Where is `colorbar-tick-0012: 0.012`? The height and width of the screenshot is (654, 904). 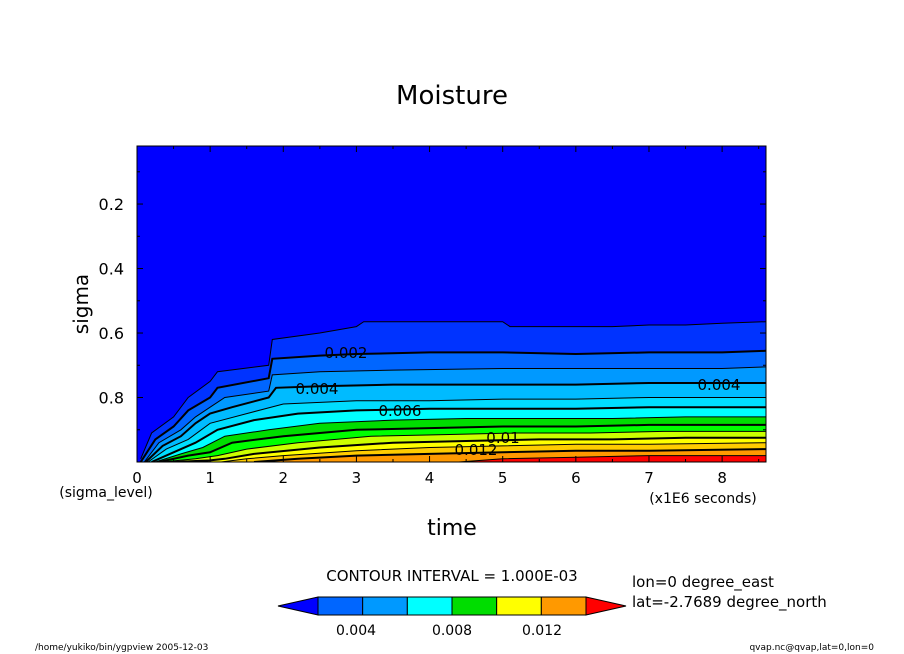
colorbar-tick-0012: 0.012 is located at coordinates (542, 631).